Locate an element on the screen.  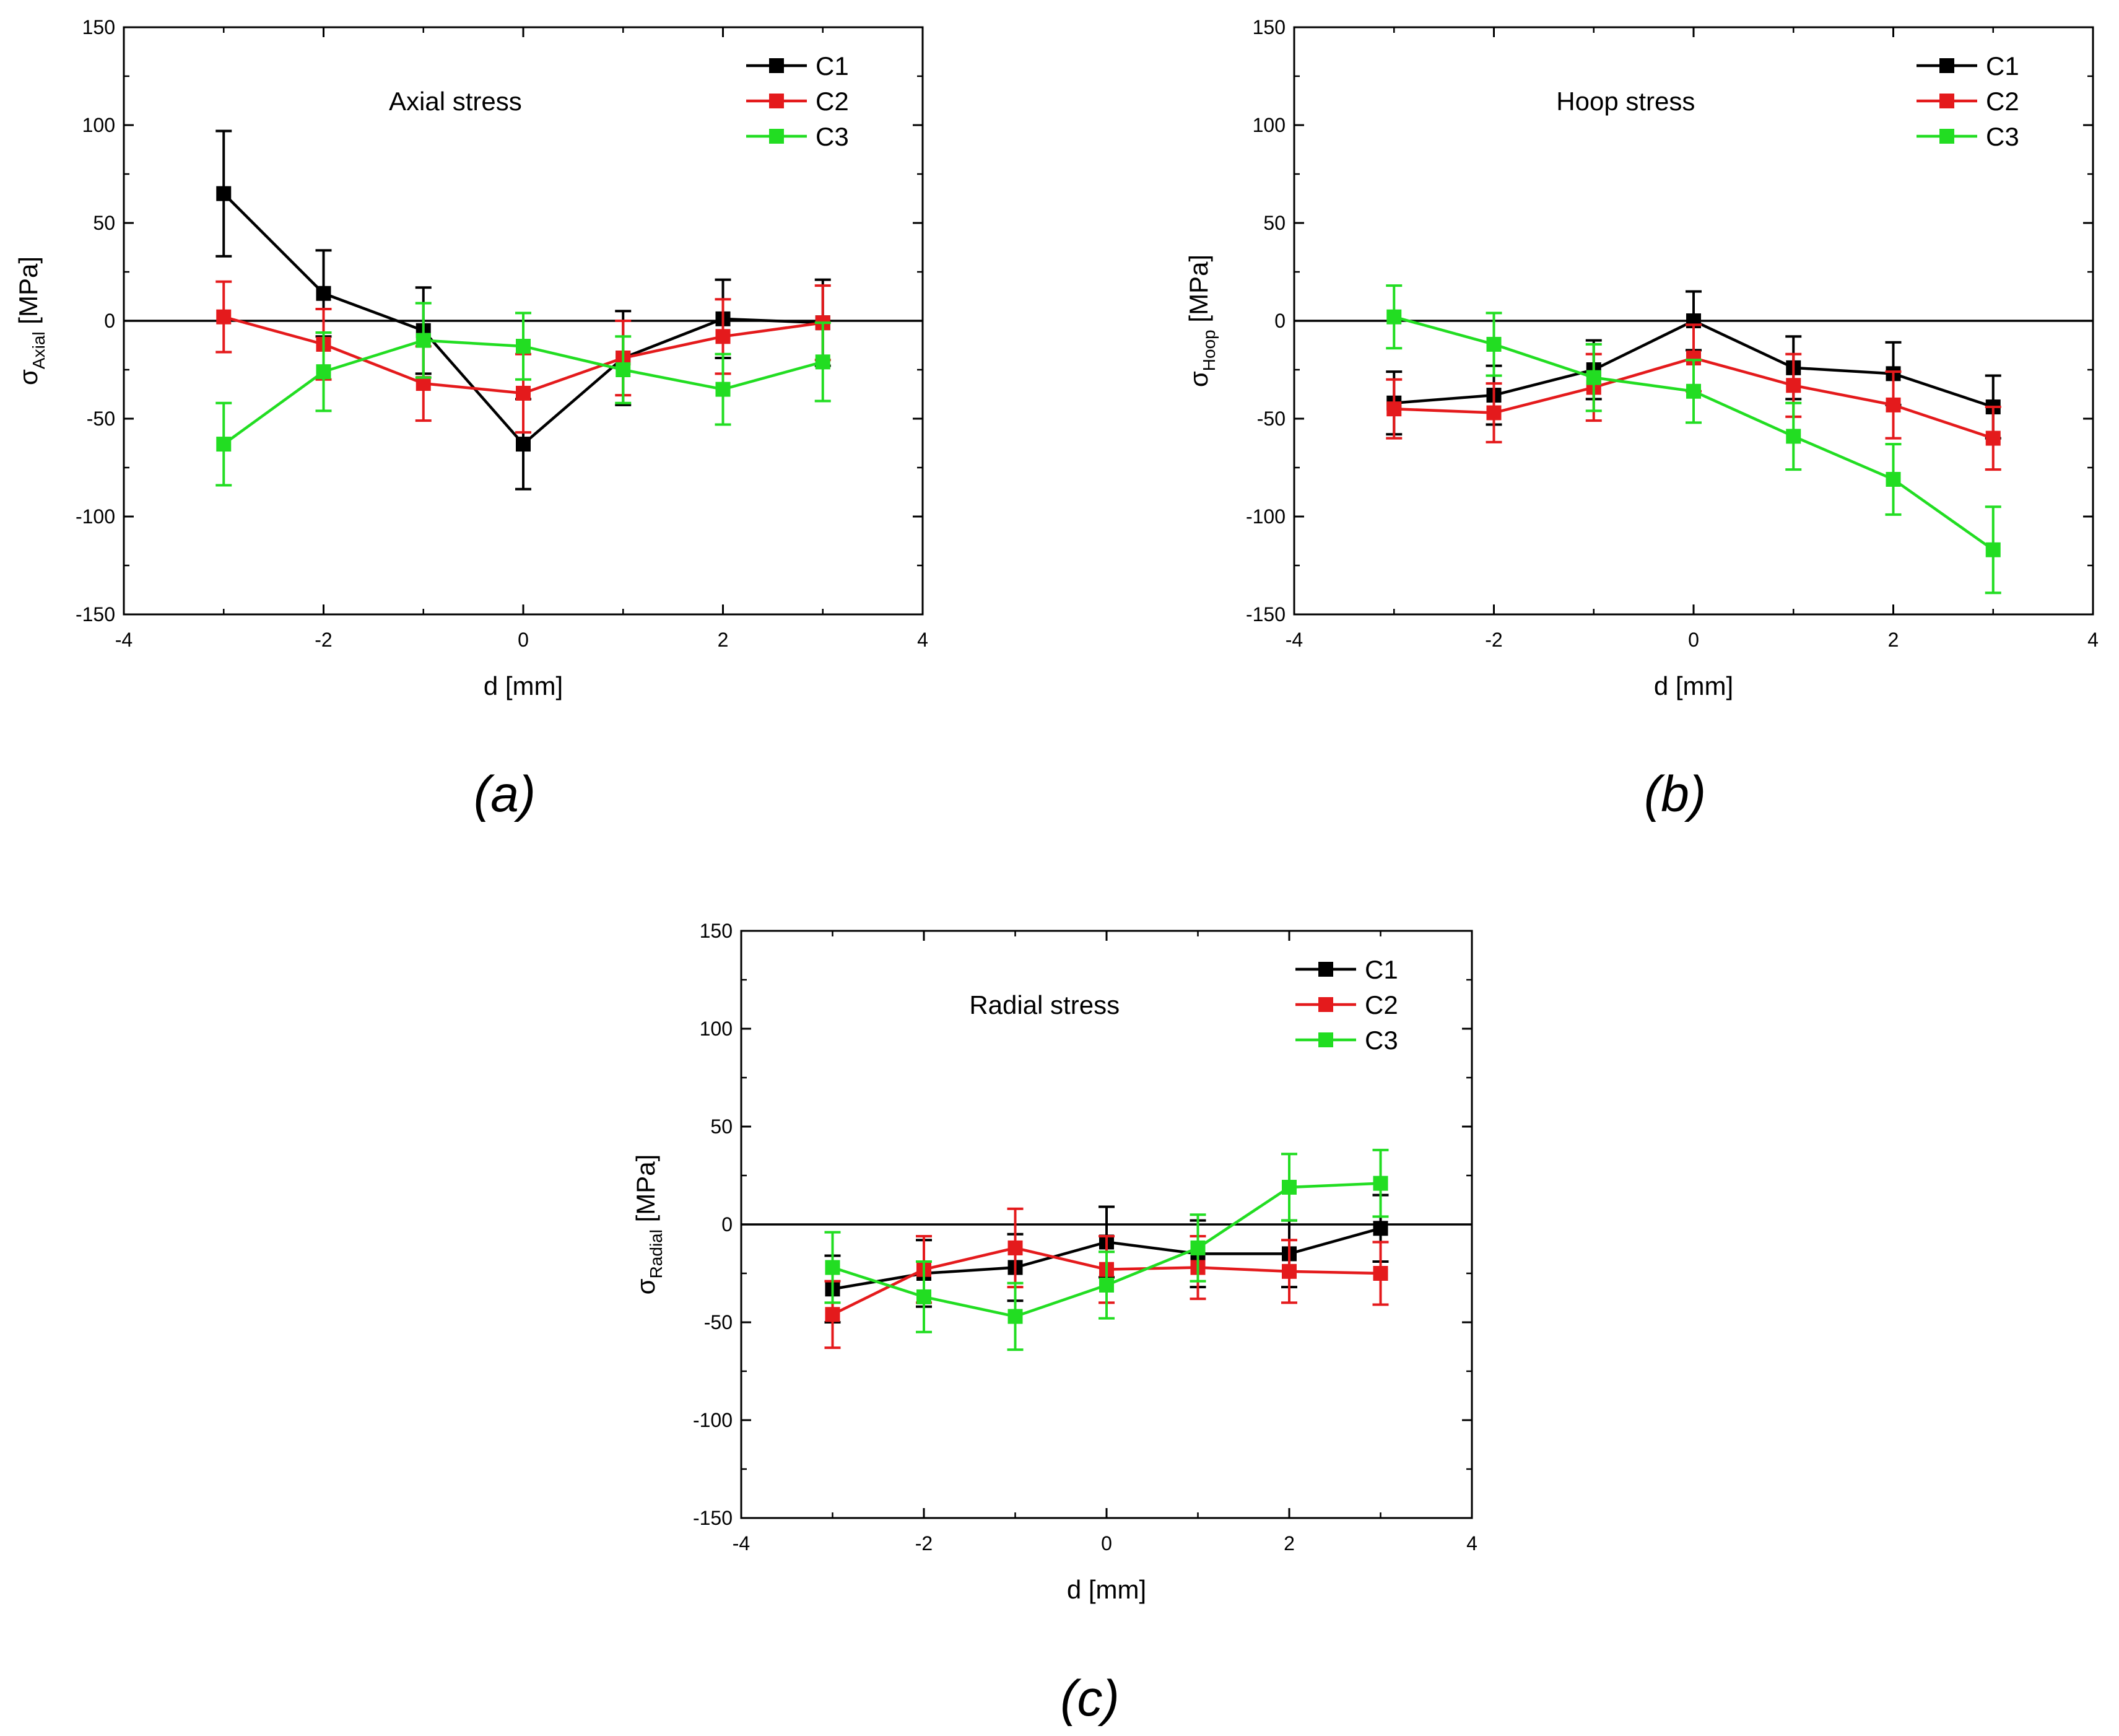
x-tick-label: -4 is located at coordinates (741, 1543).